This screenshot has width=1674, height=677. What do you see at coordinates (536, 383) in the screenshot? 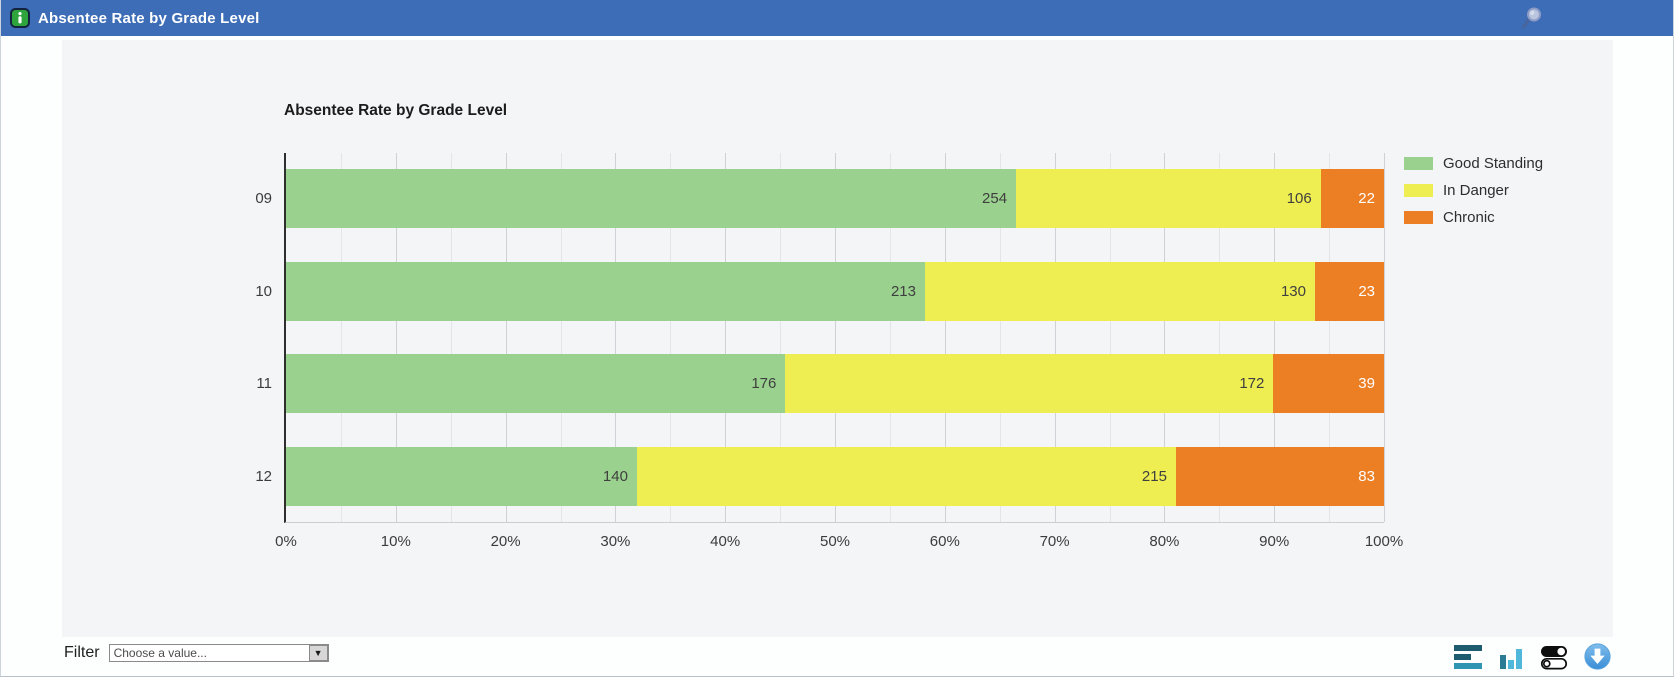
I see `bar-segment: 176` at bounding box center [536, 383].